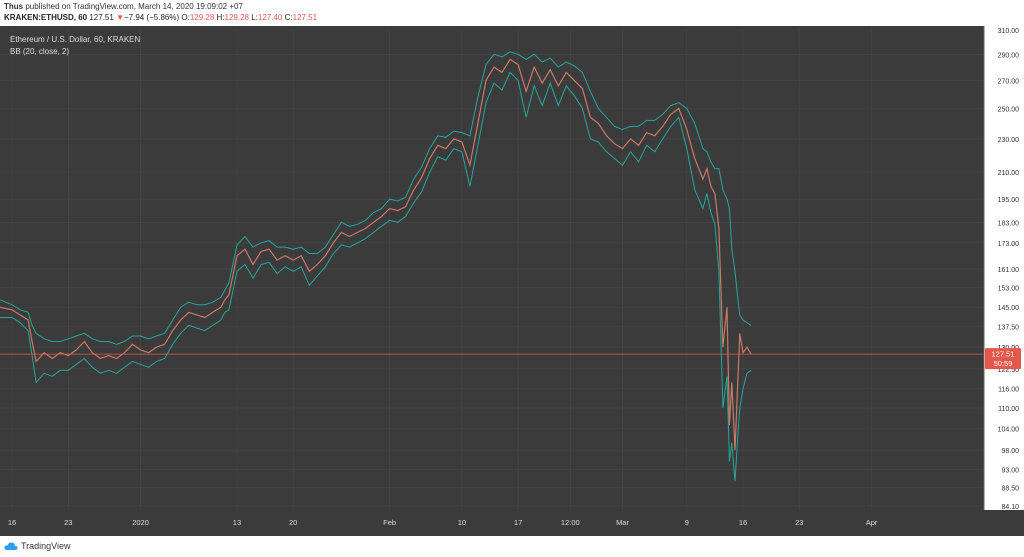 The height and width of the screenshot is (557, 1024). I want to click on price-tick-label: 210.00, so click(1009, 173).